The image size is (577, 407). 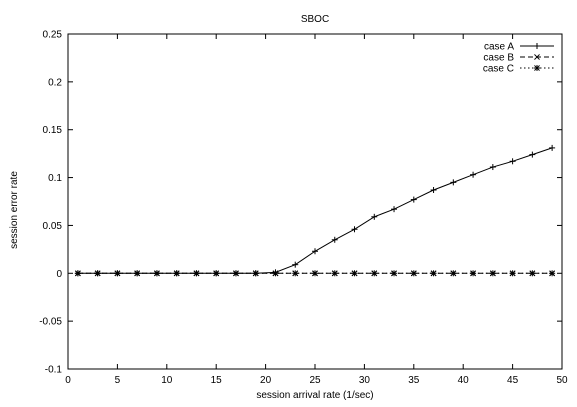 I want to click on x-tick-label: 15, so click(x=217, y=380).